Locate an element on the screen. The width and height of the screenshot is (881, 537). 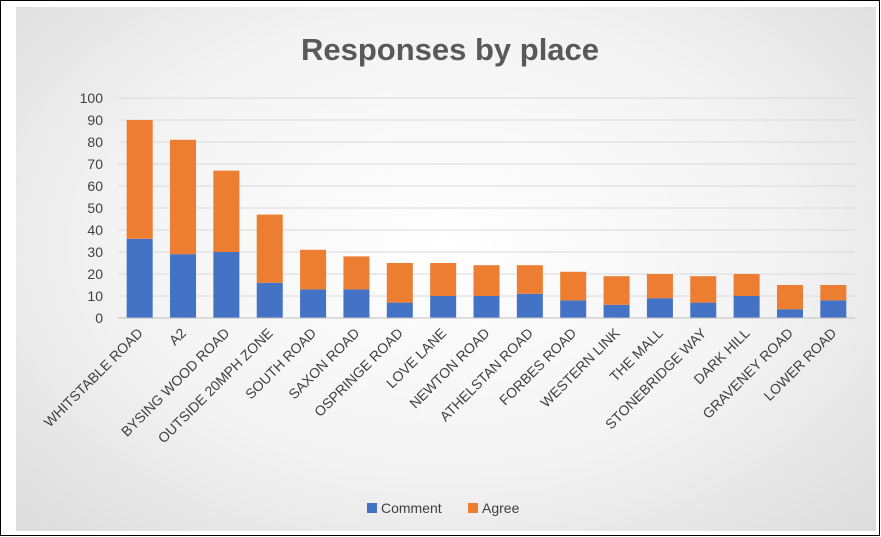
legend-swatch-comment is located at coordinates (372, 508).